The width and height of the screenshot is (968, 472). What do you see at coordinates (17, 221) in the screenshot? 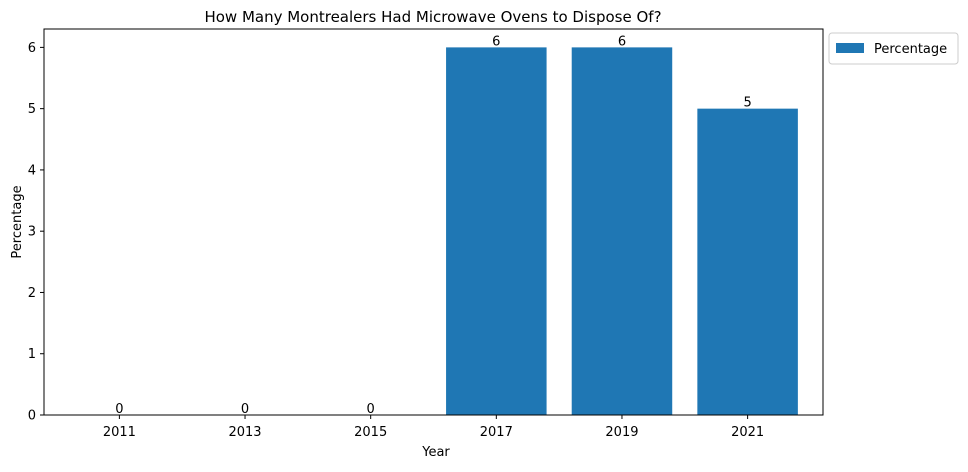
I see `y-axis-label: Percentage` at bounding box center [17, 221].